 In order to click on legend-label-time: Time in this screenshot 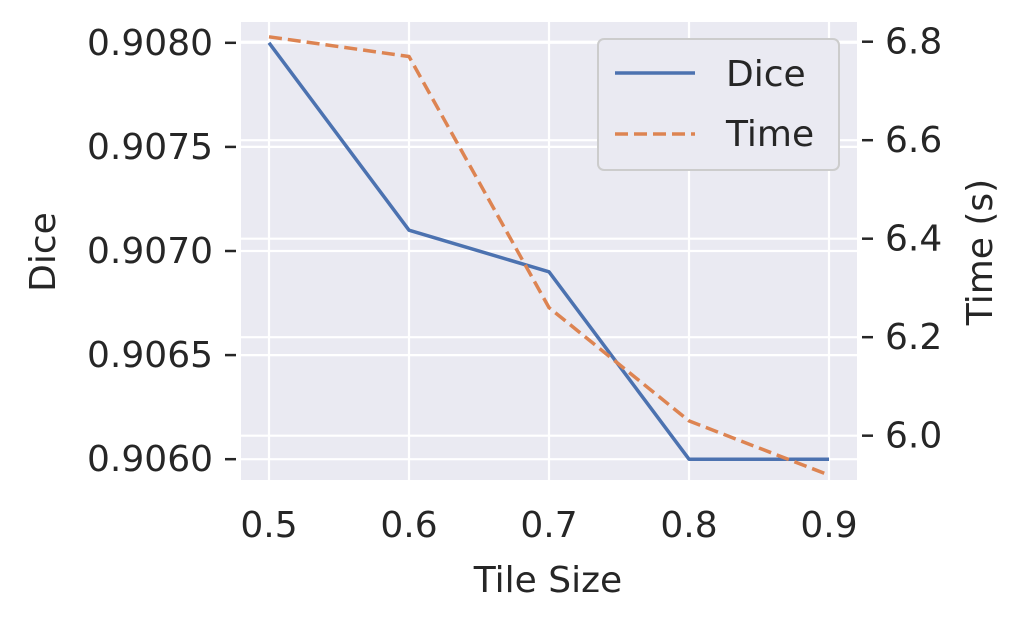, I will do `click(769, 134)`.